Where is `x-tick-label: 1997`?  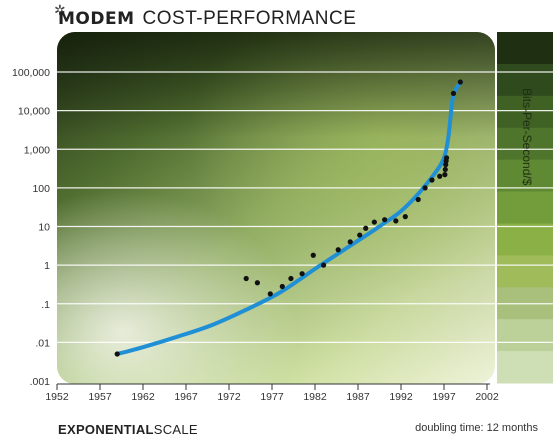 x-tick-label: 1997 is located at coordinates (444, 397).